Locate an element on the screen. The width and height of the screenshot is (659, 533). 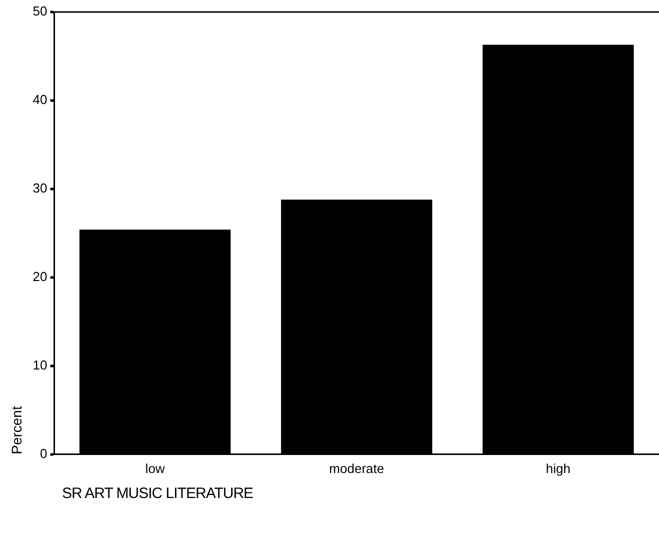
y-tick-label: 30 is located at coordinates (40, 188).